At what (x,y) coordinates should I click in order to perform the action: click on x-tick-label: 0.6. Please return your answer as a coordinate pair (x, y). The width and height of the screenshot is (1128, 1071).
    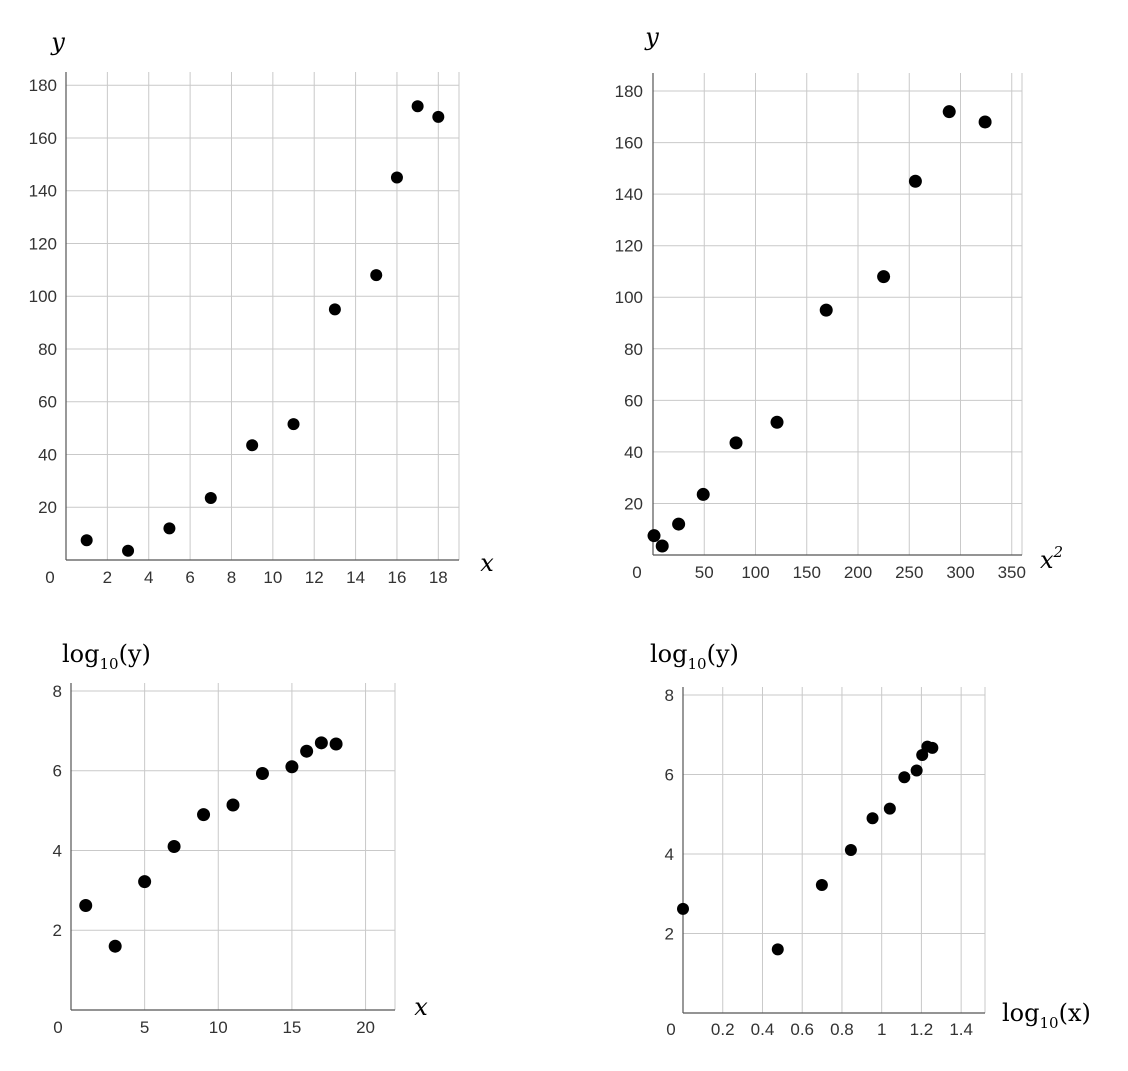
    Looking at the image, I should click on (802, 1029).